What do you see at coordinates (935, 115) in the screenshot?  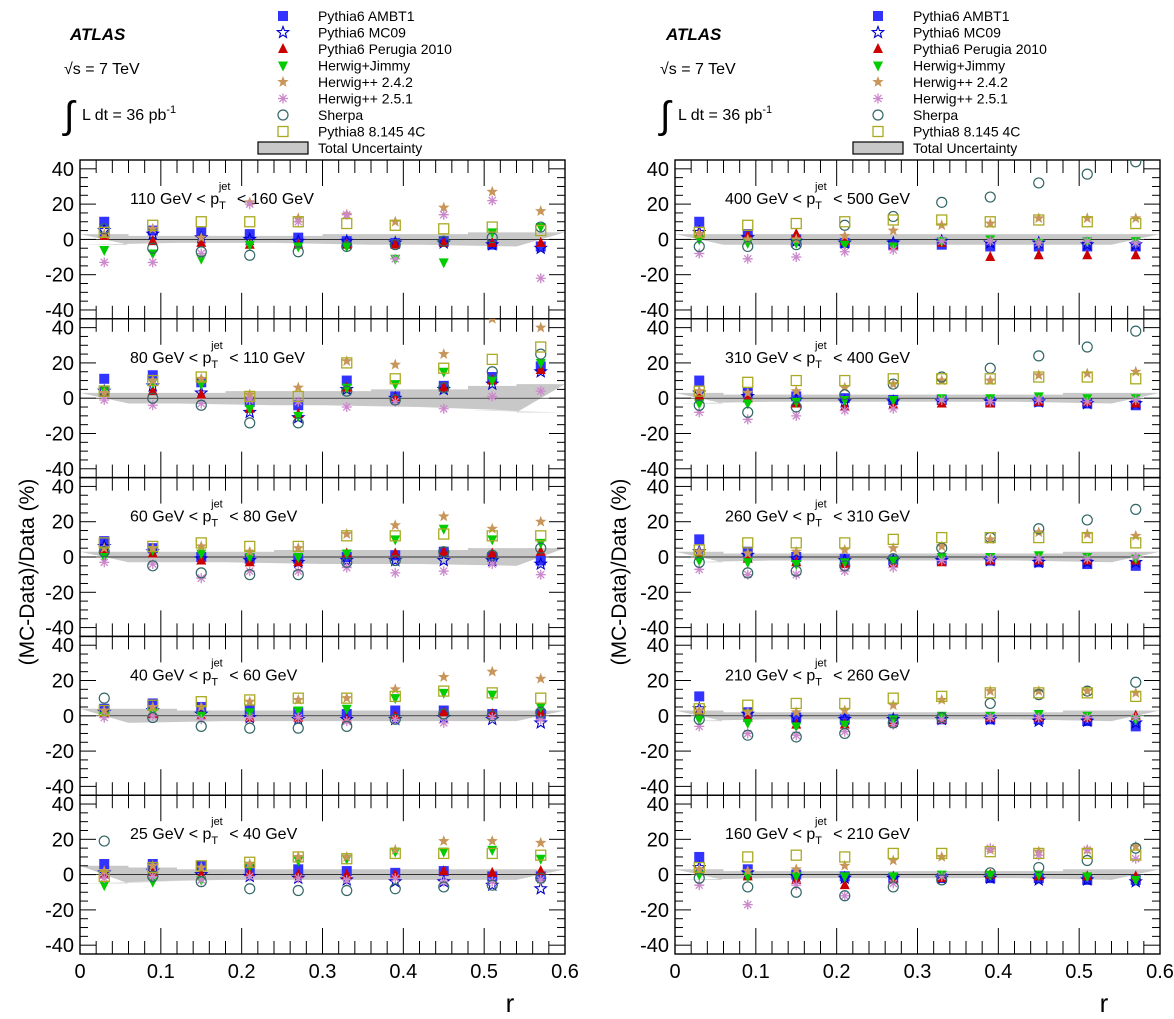 I see `legend-label-sherpa: Sherpa` at bounding box center [935, 115].